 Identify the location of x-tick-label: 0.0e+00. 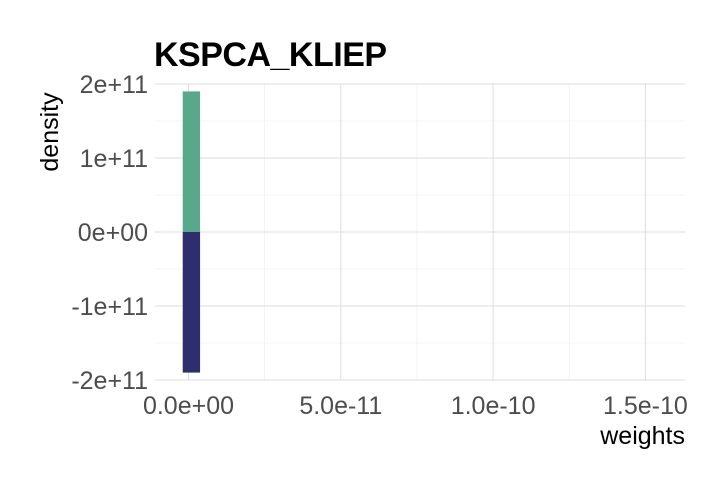
(188, 406).